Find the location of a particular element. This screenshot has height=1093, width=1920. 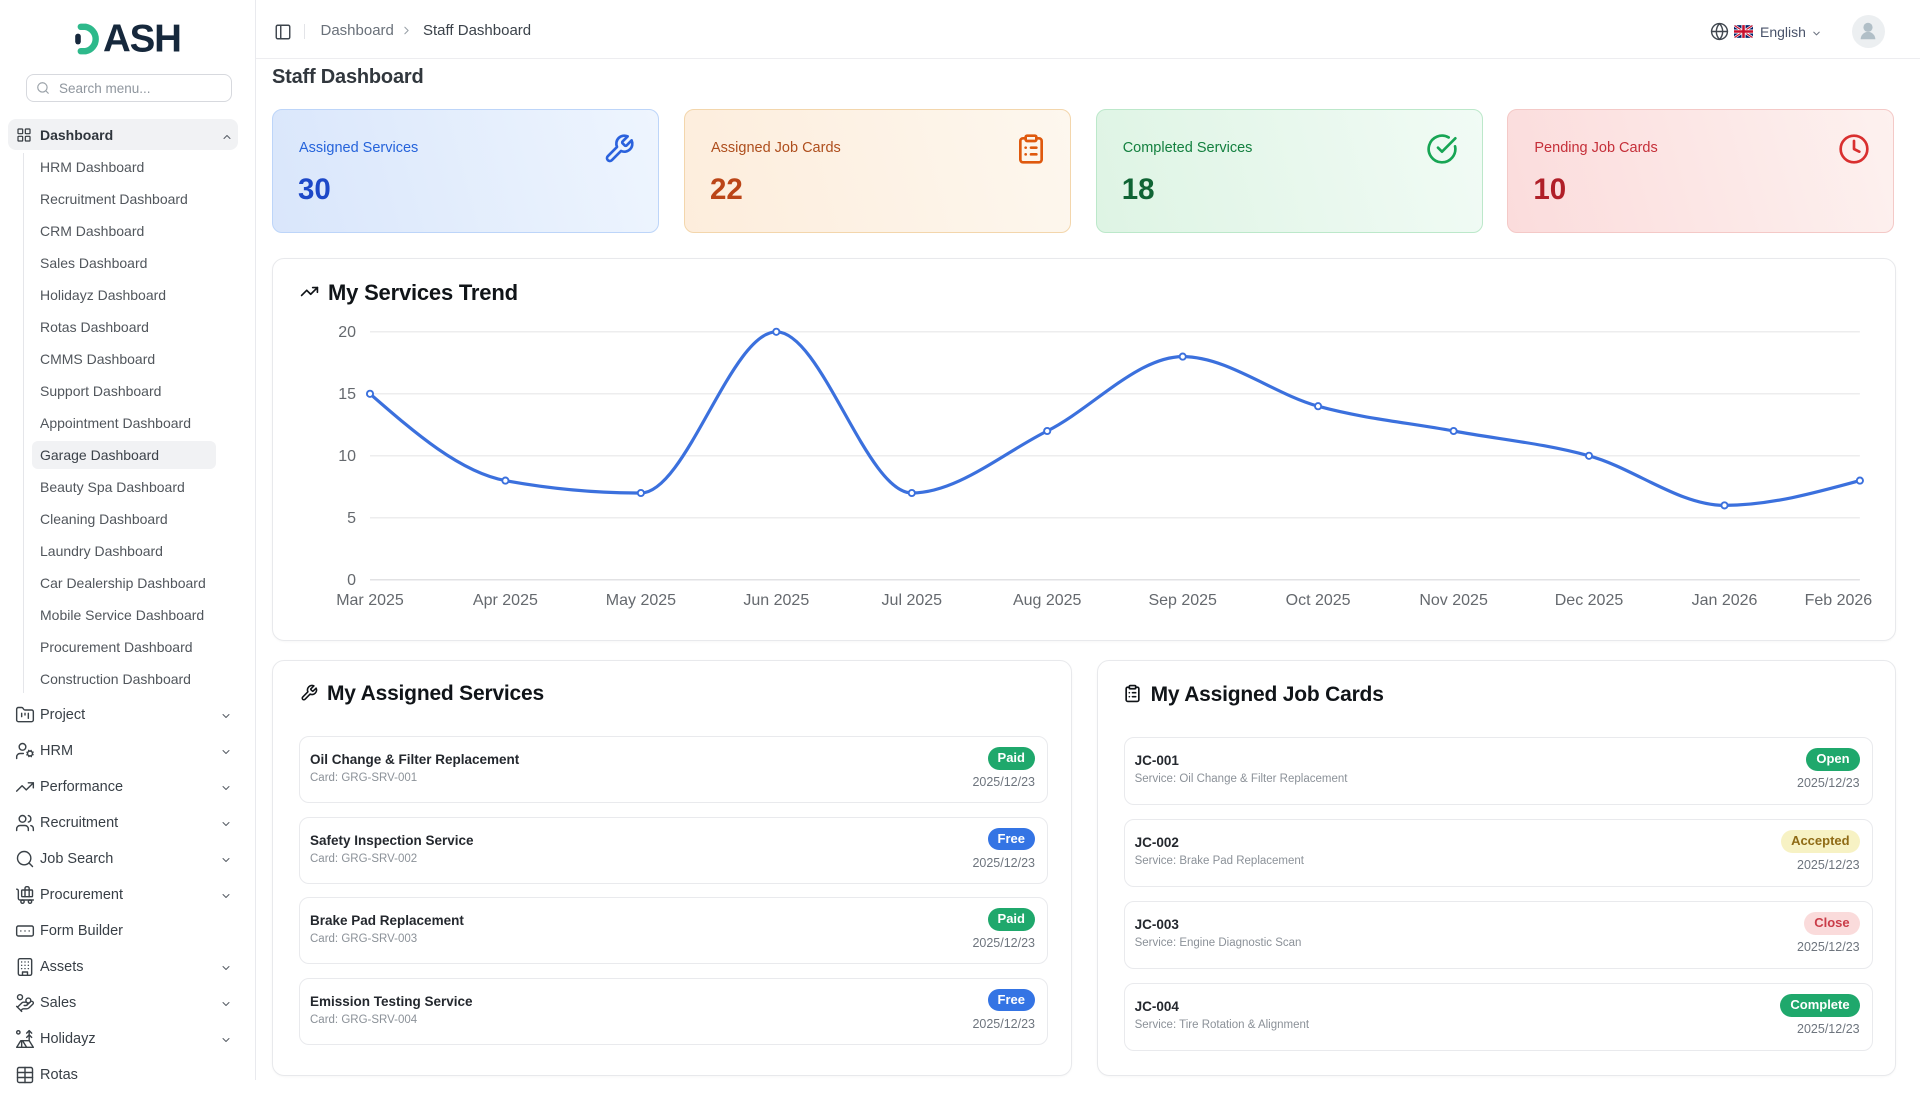

svg-text: 0 is located at coordinates (351, 580).